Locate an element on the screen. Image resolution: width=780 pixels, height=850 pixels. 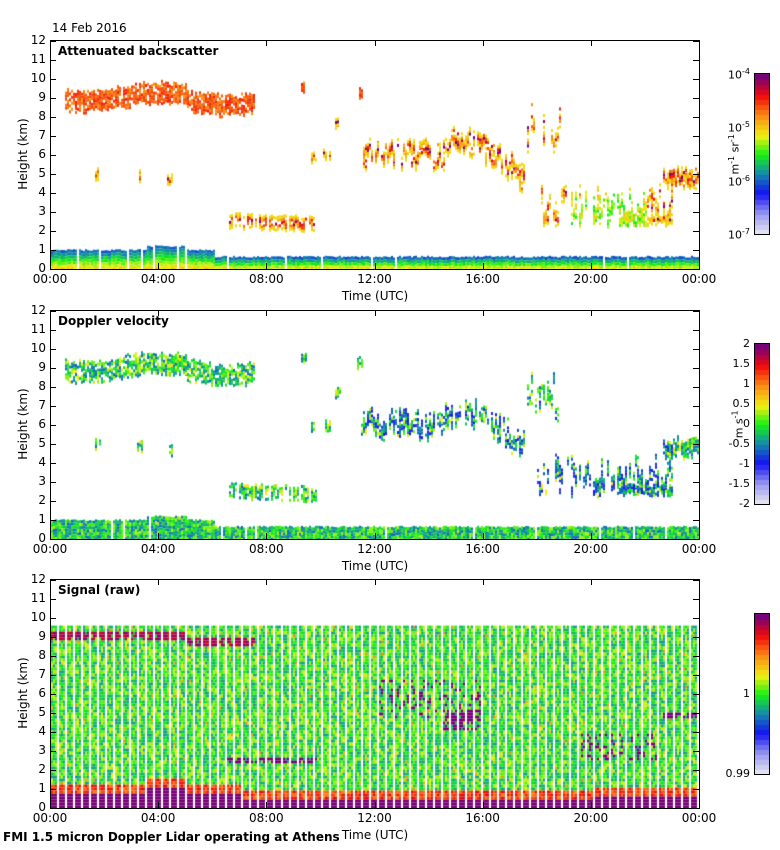
y-tick-label: 2 is located at coordinates (42, 230).